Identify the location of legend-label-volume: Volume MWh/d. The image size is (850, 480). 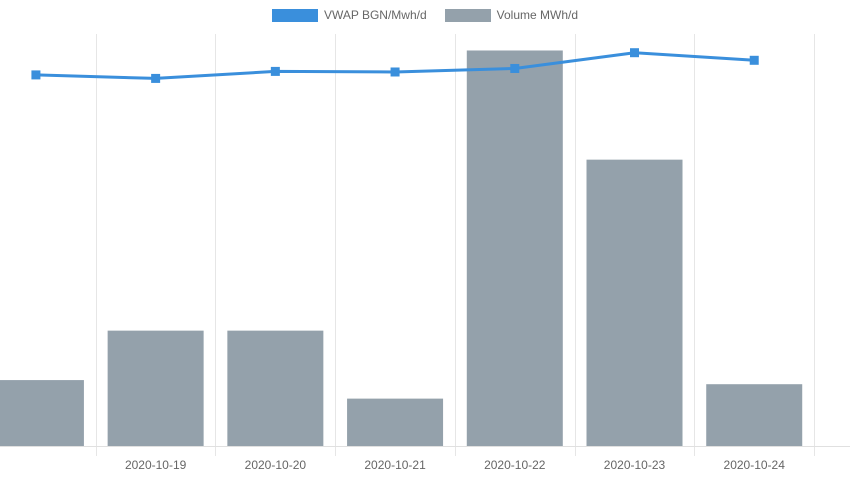
(537, 15).